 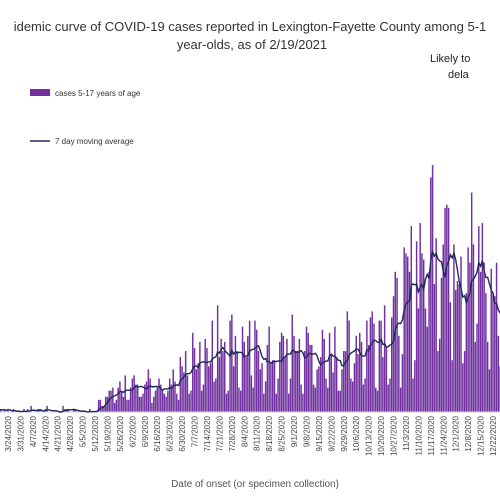 I want to click on x-tick-label: 11/17/2020, so click(x=431, y=435).